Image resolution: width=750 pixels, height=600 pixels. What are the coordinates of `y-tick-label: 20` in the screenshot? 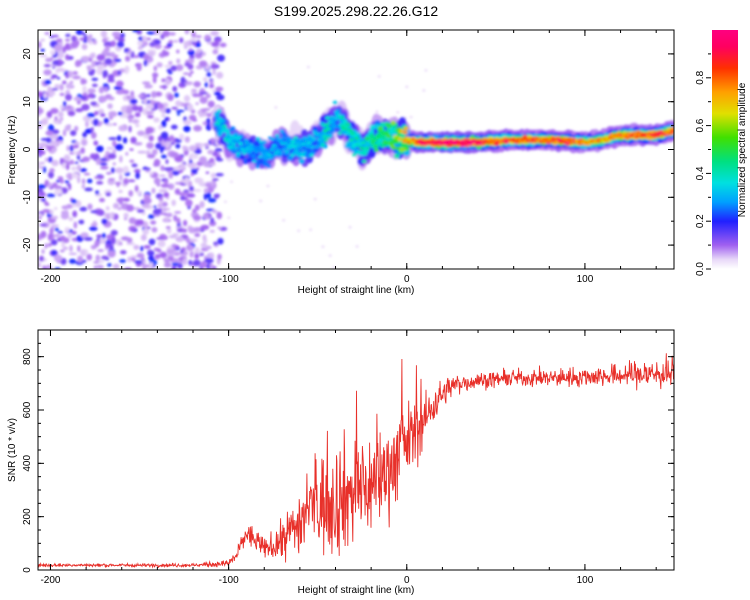 It's located at (27, 54).